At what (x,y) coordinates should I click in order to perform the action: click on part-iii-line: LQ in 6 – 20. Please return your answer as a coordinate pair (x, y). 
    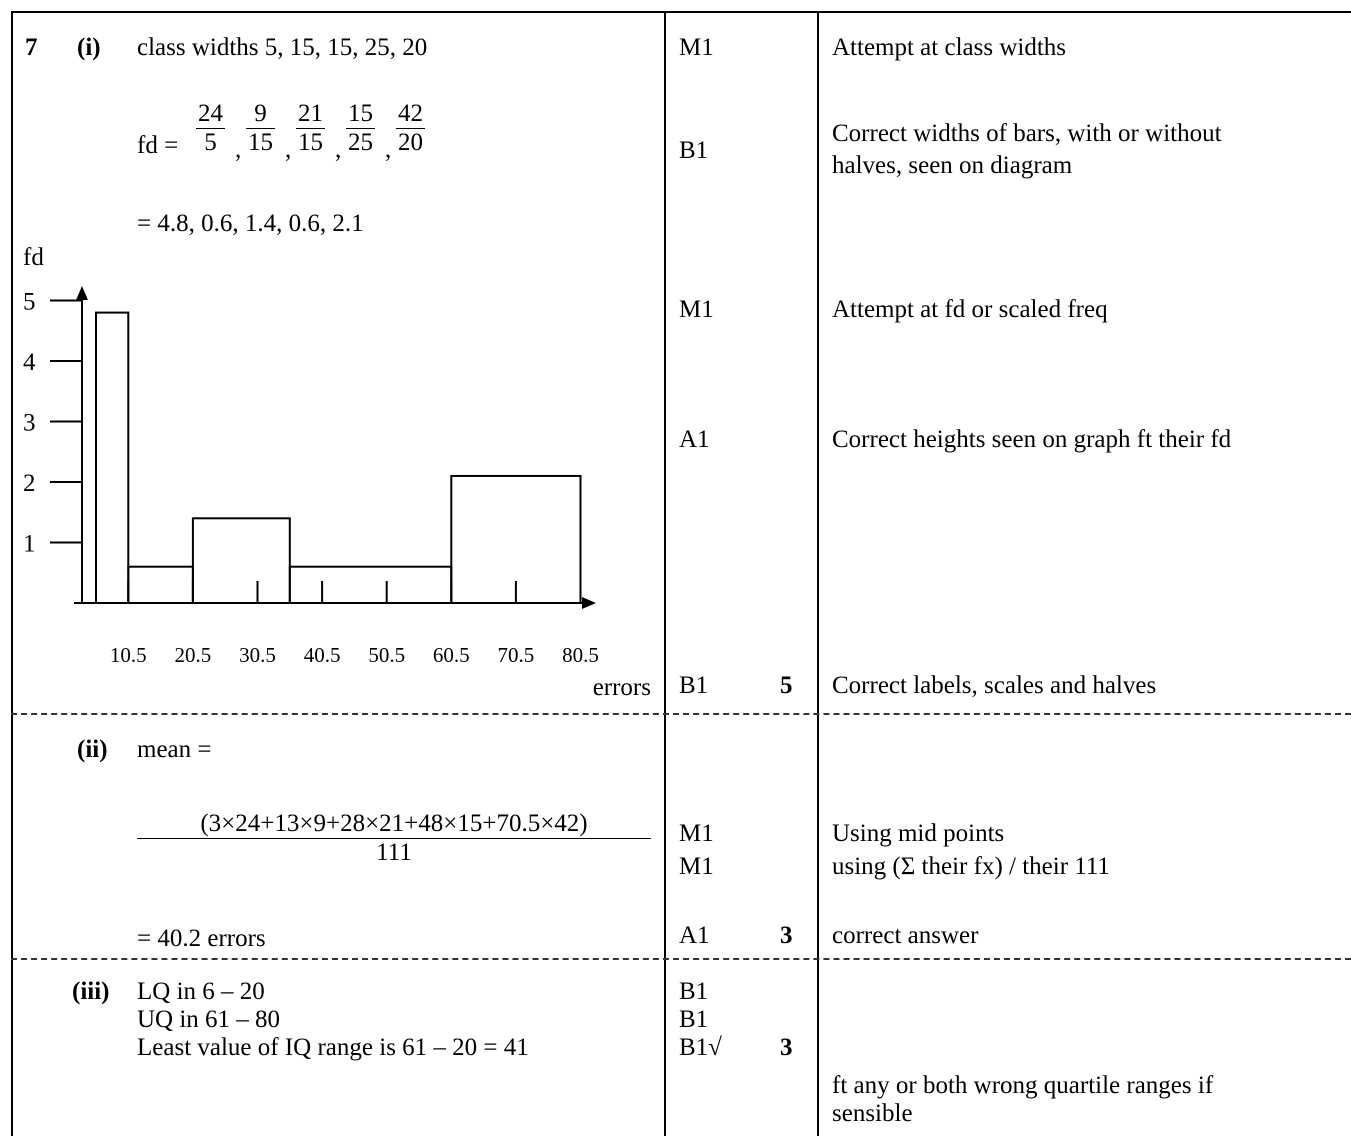
    Looking at the image, I should click on (201, 991).